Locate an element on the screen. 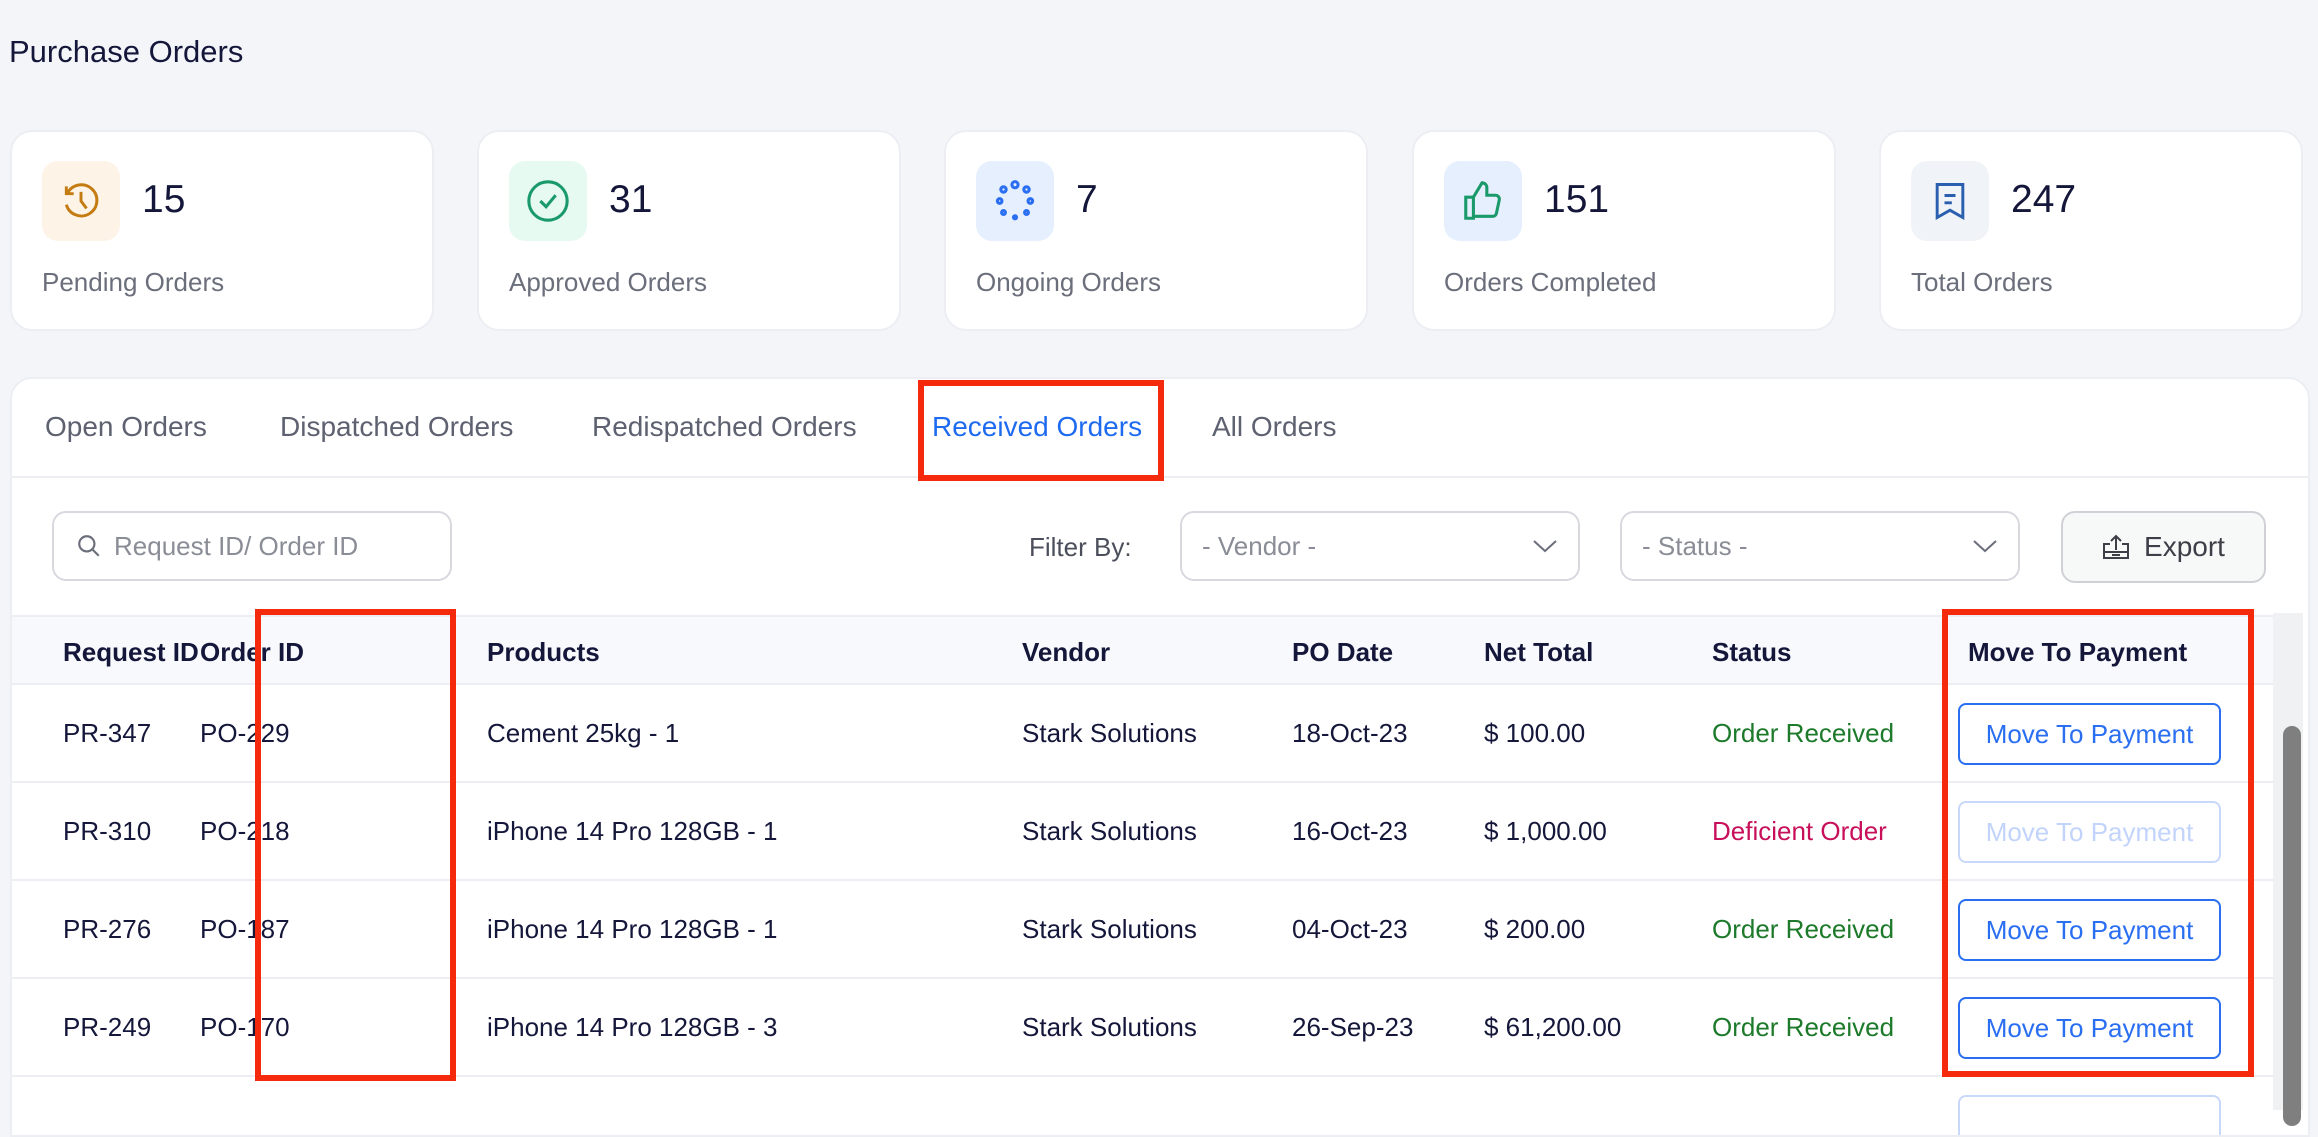 This screenshot has width=2318, height=1137. cell-products: iPhone 14 Pro 128GB - 3 is located at coordinates (632, 1027).